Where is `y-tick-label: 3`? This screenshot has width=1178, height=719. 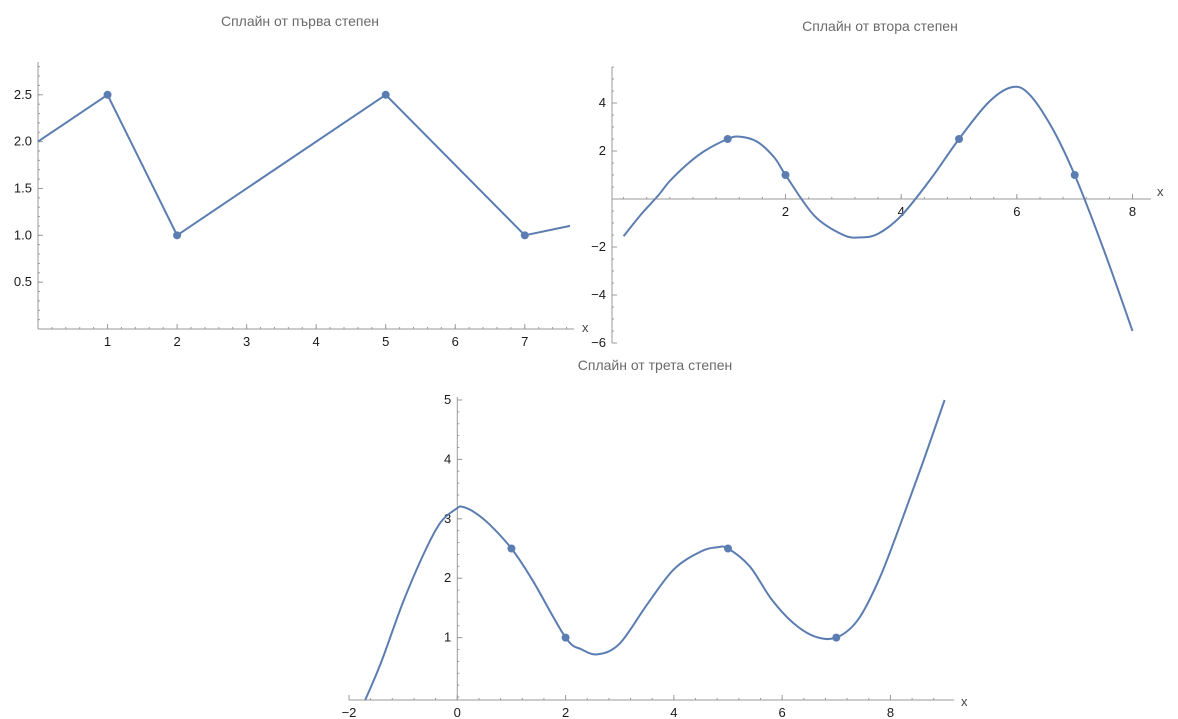 y-tick-label: 3 is located at coordinates (447, 518).